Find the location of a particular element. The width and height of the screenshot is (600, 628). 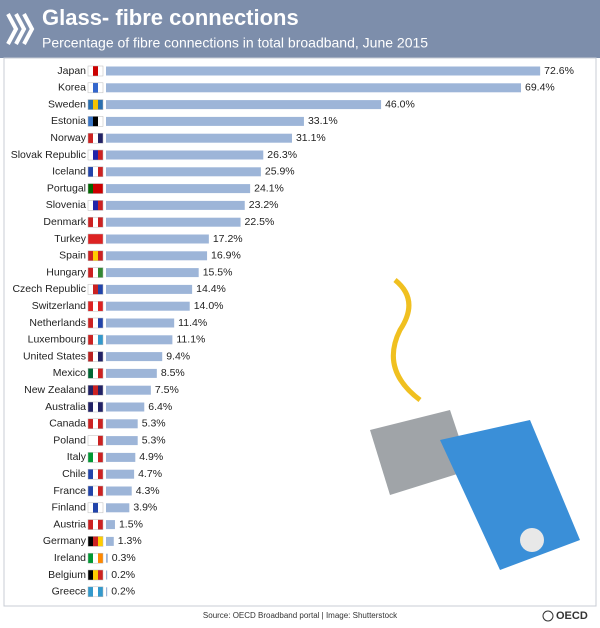

category-label: Germany is located at coordinates (65, 541).